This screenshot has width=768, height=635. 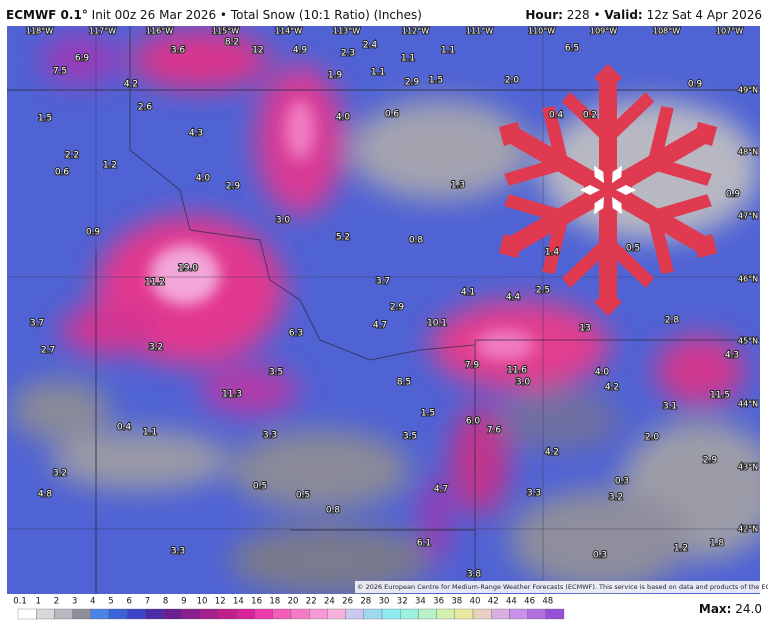 I want to click on snow-amount-label: 3.2, so click(x=616, y=498).